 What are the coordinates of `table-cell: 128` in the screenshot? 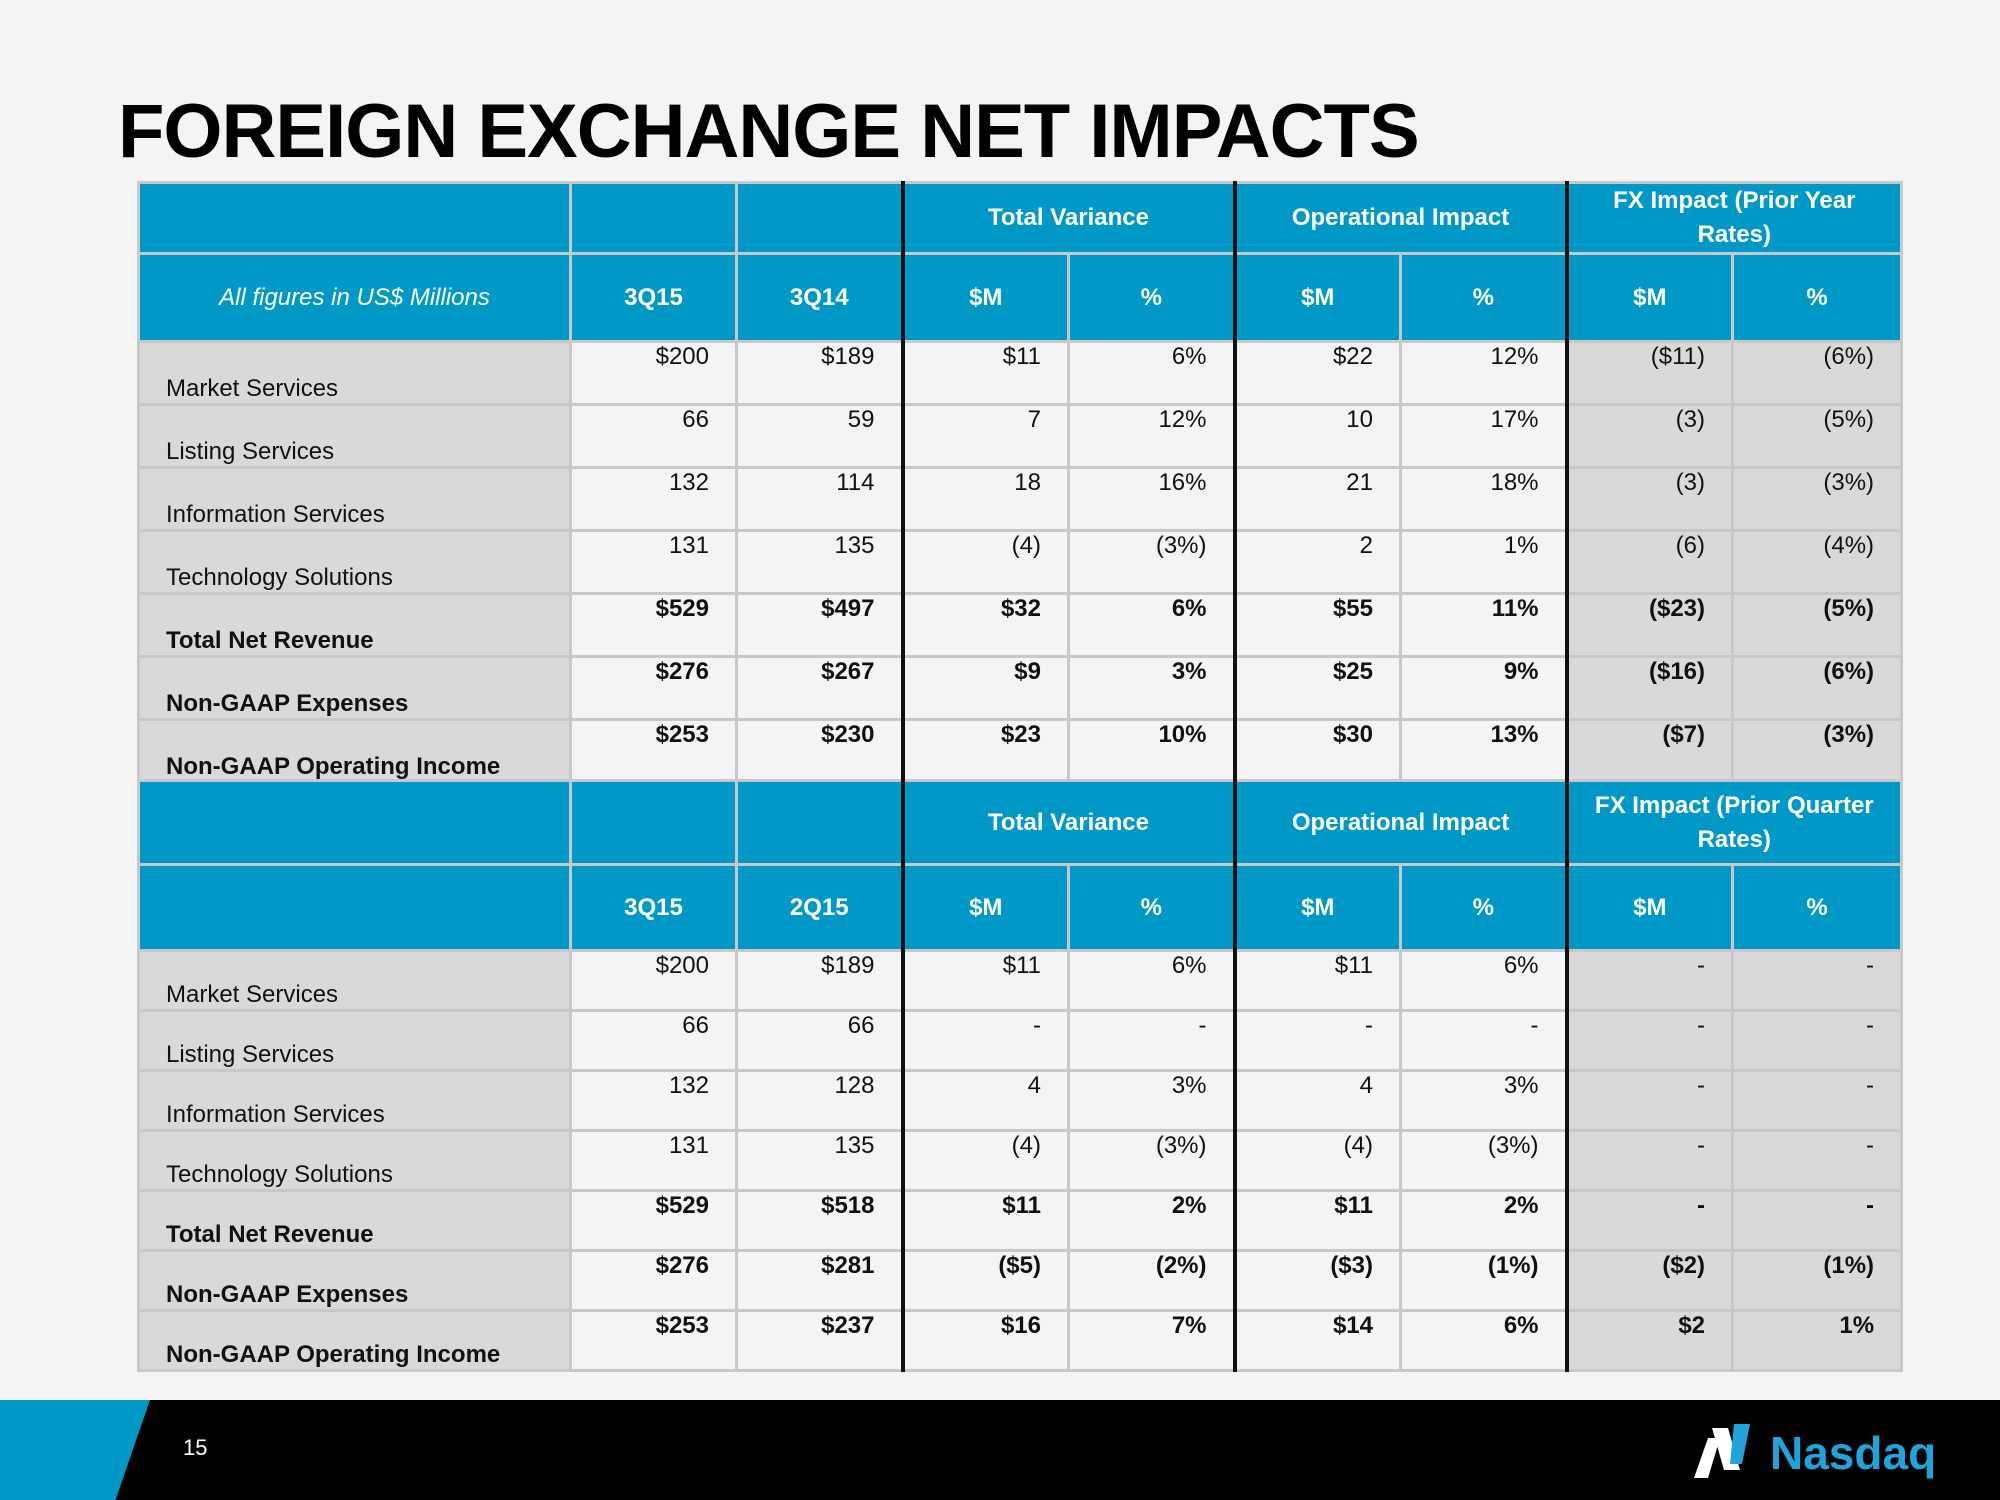 It's located at (819, 1100).